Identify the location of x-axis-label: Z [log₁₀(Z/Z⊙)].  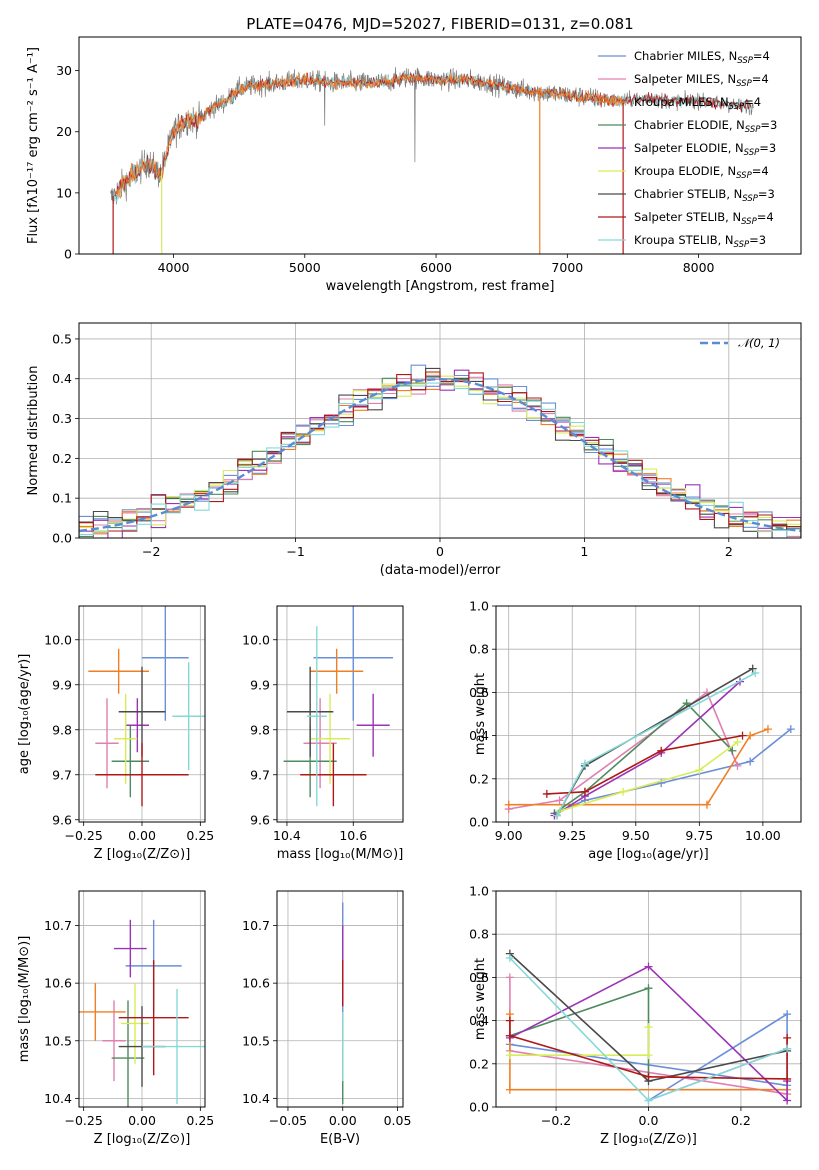
(142, 1139).